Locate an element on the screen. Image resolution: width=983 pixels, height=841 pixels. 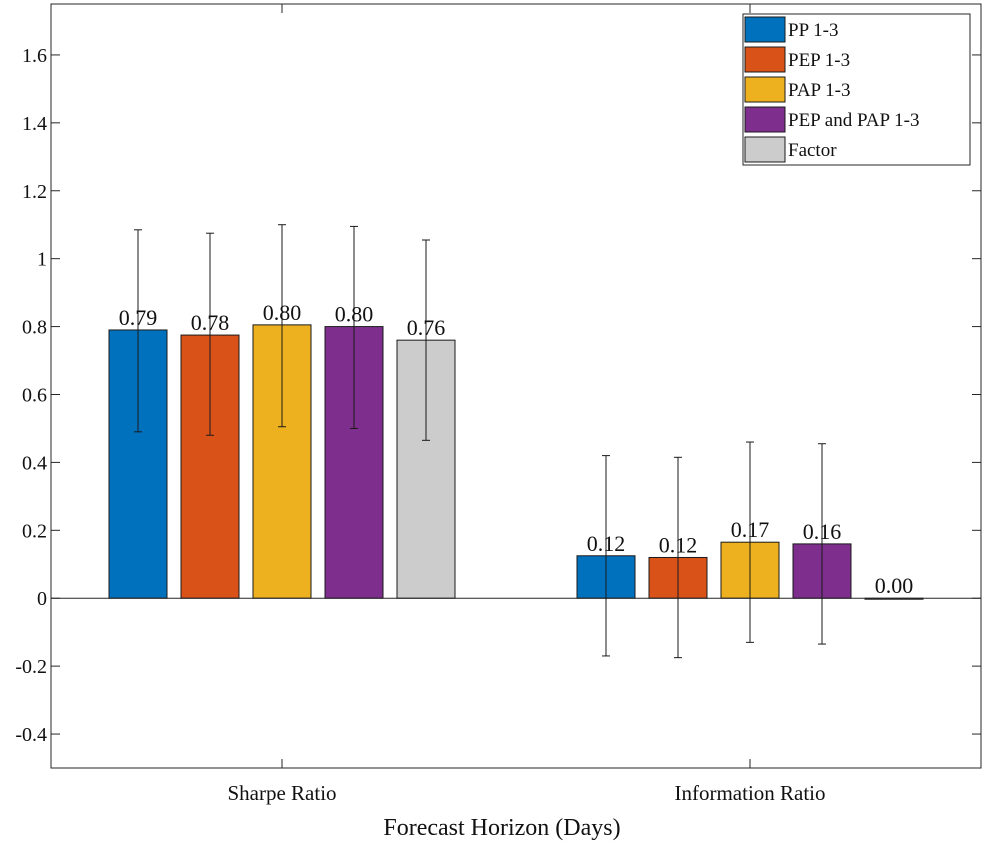
y-tick-label: 1.6 is located at coordinates (34, 56).